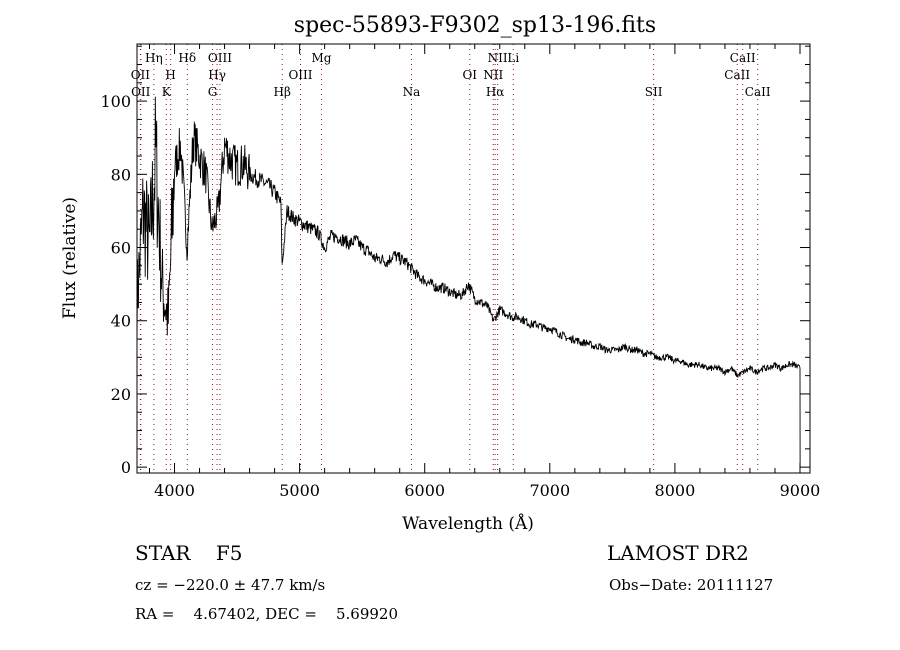  What do you see at coordinates (126, 467) in the screenshot?
I see `y-tick-label: 0` at bounding box center [126, 467].